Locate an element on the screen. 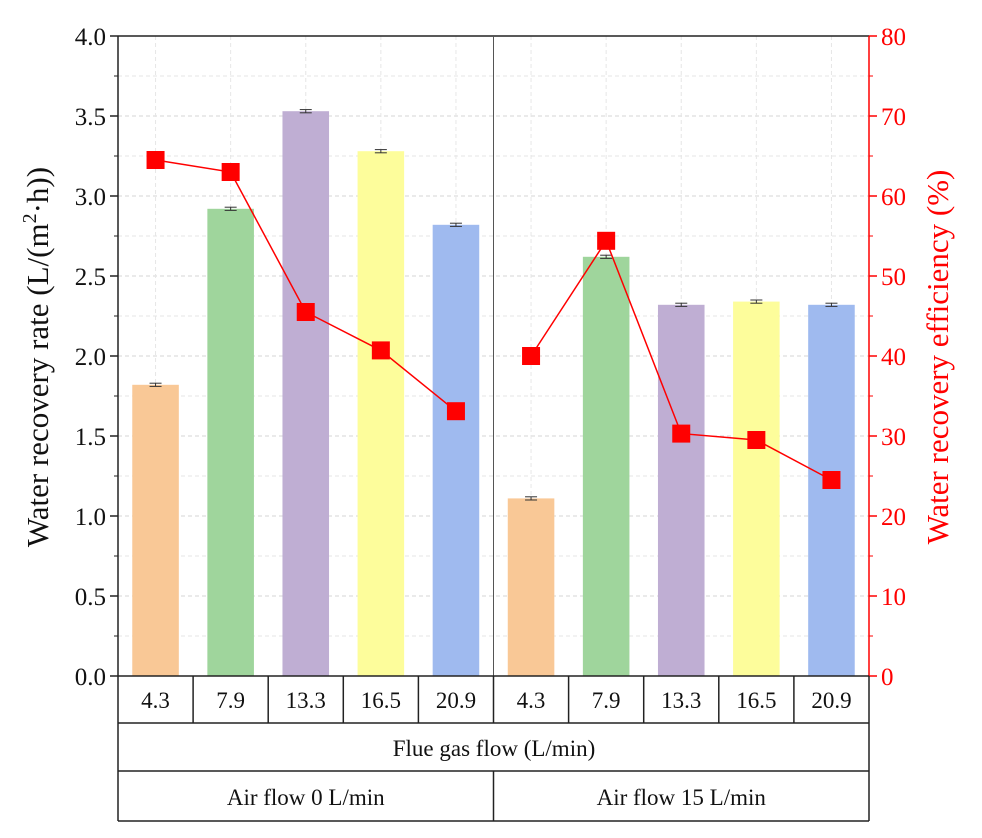 The width and height of the screenshot is (982, 838). bar-air15-4.3 is located at coordinates (531, 587).